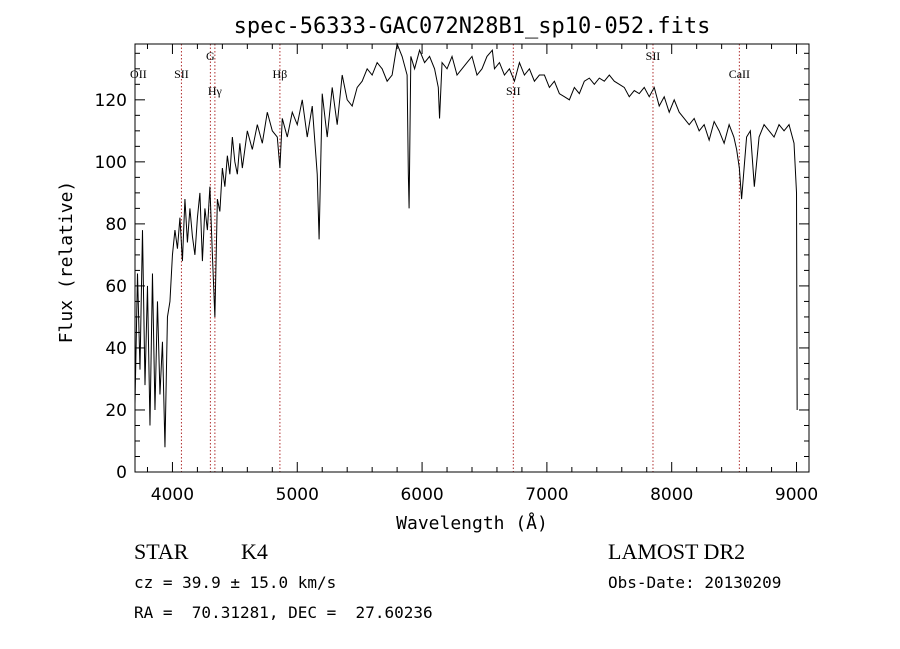 This screenshot has height=649, width=900. I want to click on x-tick-label: 8000, so click(671, 495).